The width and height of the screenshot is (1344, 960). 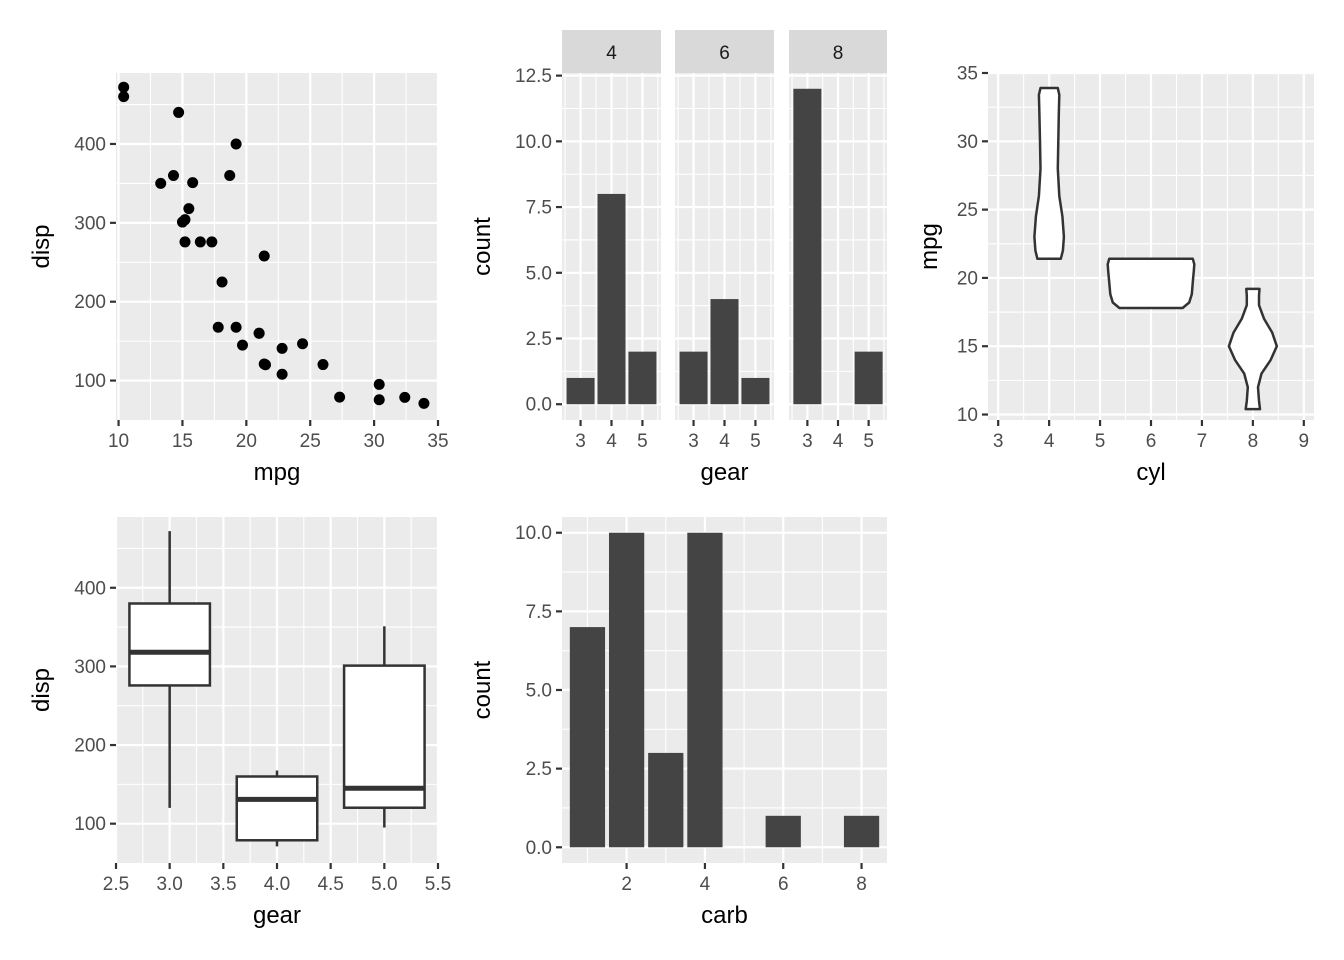 I want to click on y-tick-label: 12.5, so click(x=533, y=76).